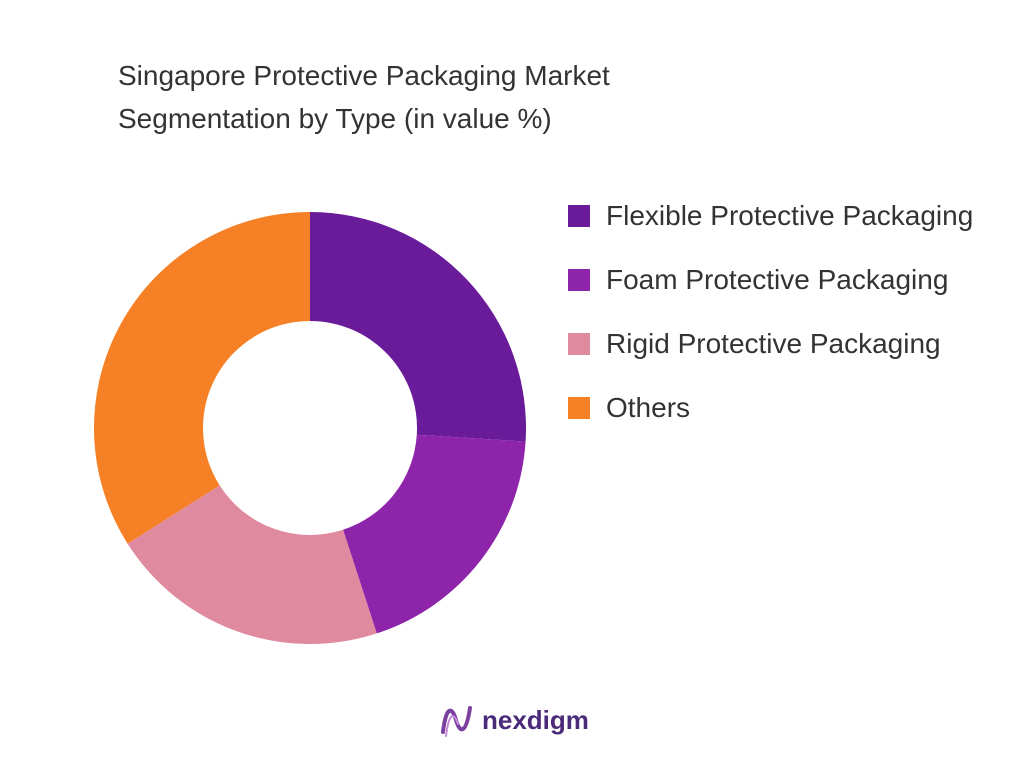 Image resolution: width=1024 pixels, height=768 pixels. I want to click on legend-label: Foam Protective Packaging, so click(777, 279).